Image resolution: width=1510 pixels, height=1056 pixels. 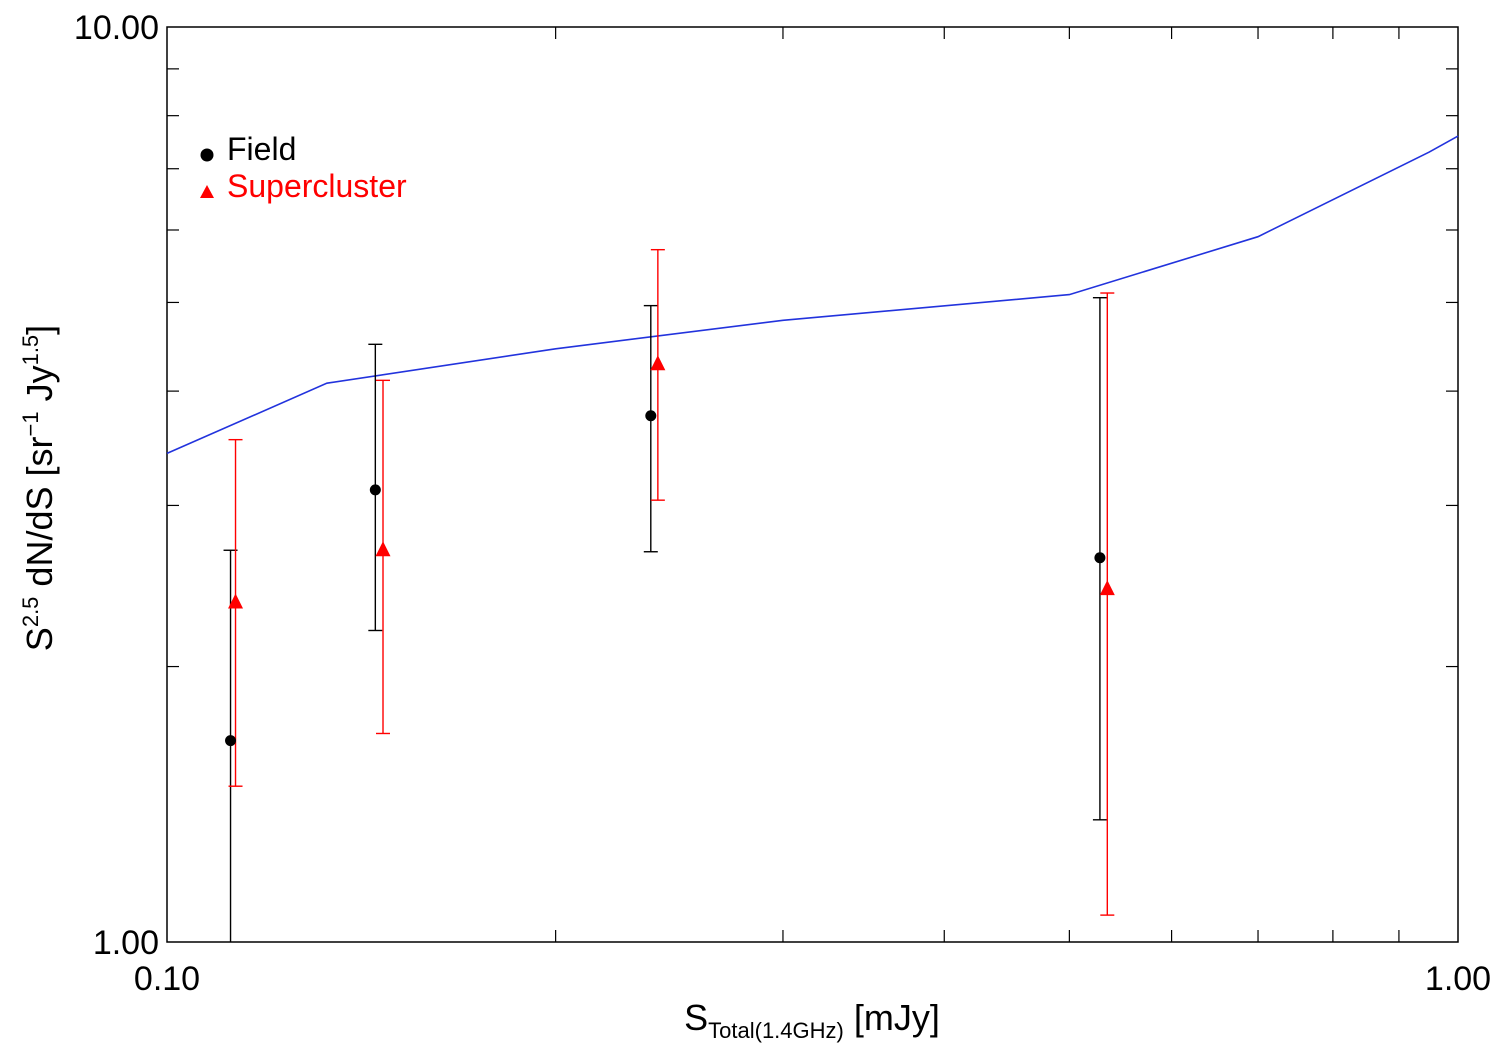 I want to click on y-axis-label: S2.5 dN/dS [sr−1 Jy1.5], so click(x=39, y=488).